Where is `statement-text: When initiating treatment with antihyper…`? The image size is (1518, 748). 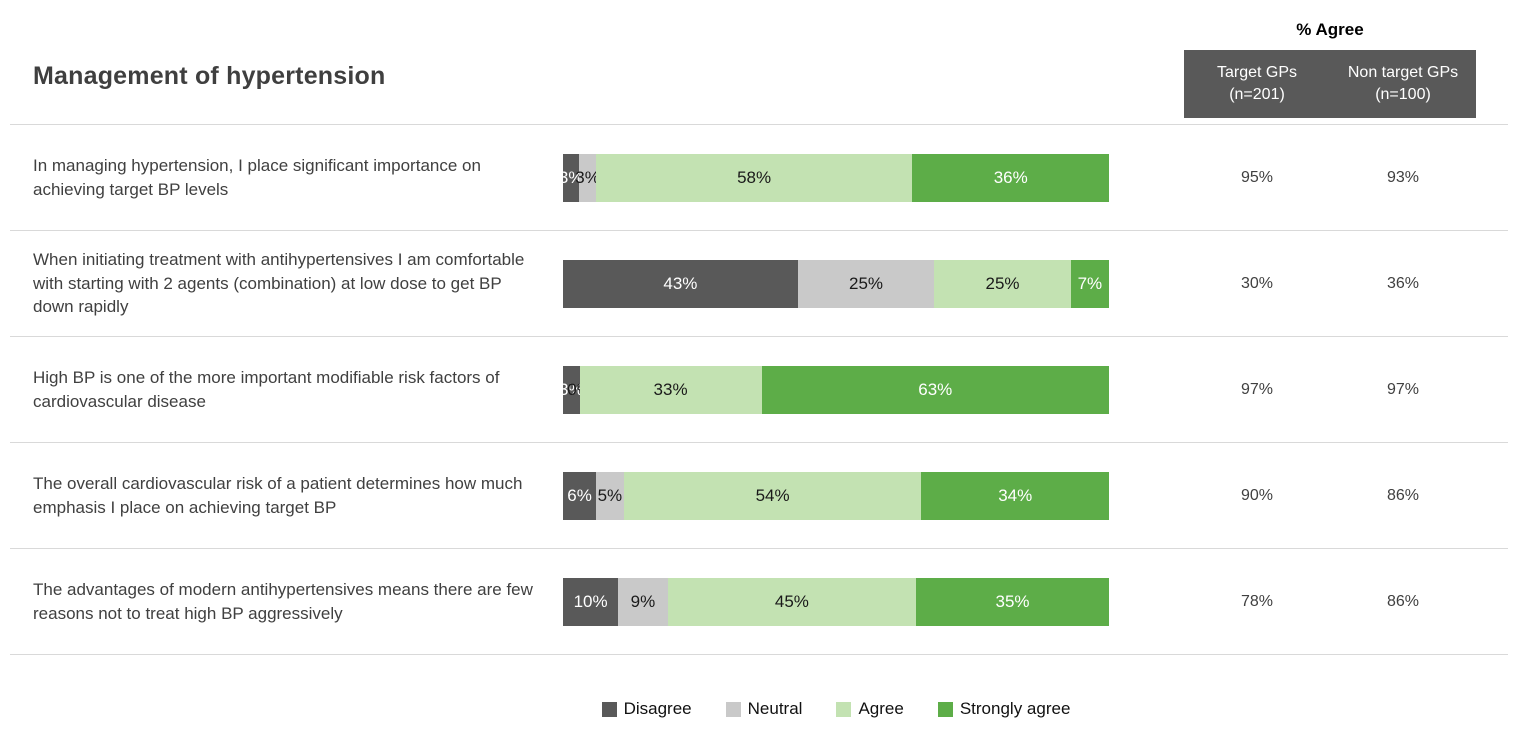
statement-text: When initiating treatment with antihyper… is located at coordinates (279, 283).